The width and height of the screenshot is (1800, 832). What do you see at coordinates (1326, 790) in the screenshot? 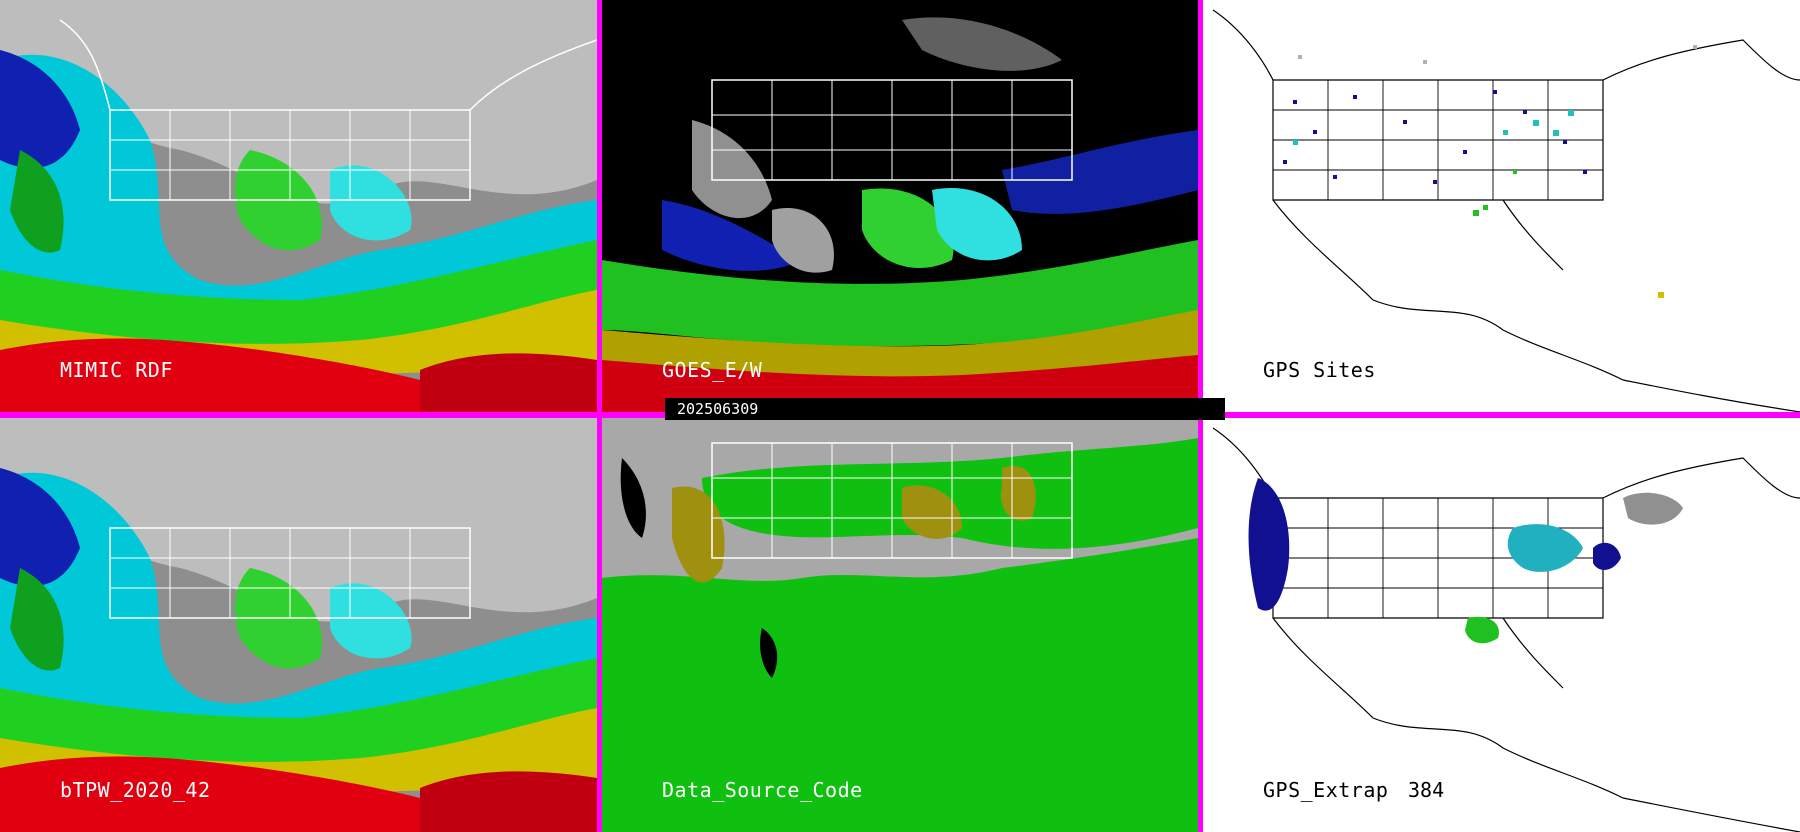
I see `gps-extrap-label: GPS_Extrap` at bounding box center [1326, 790].